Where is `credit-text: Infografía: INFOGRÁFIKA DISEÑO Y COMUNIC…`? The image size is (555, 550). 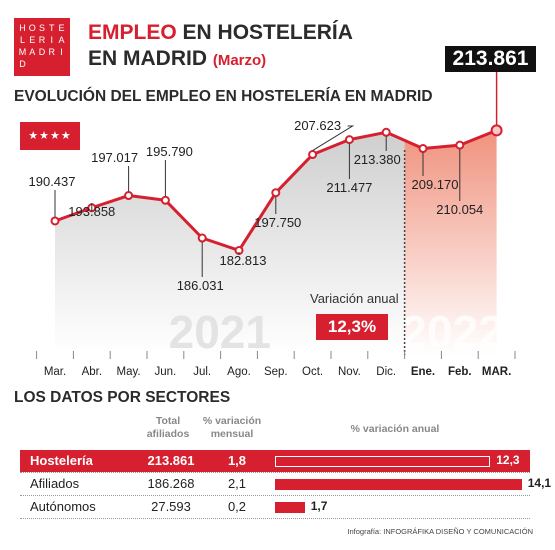
credit-text: Infografía: INFOGRÁFIKA DISEÑO Y COMUNIC… is located at coordinates (440, 531).